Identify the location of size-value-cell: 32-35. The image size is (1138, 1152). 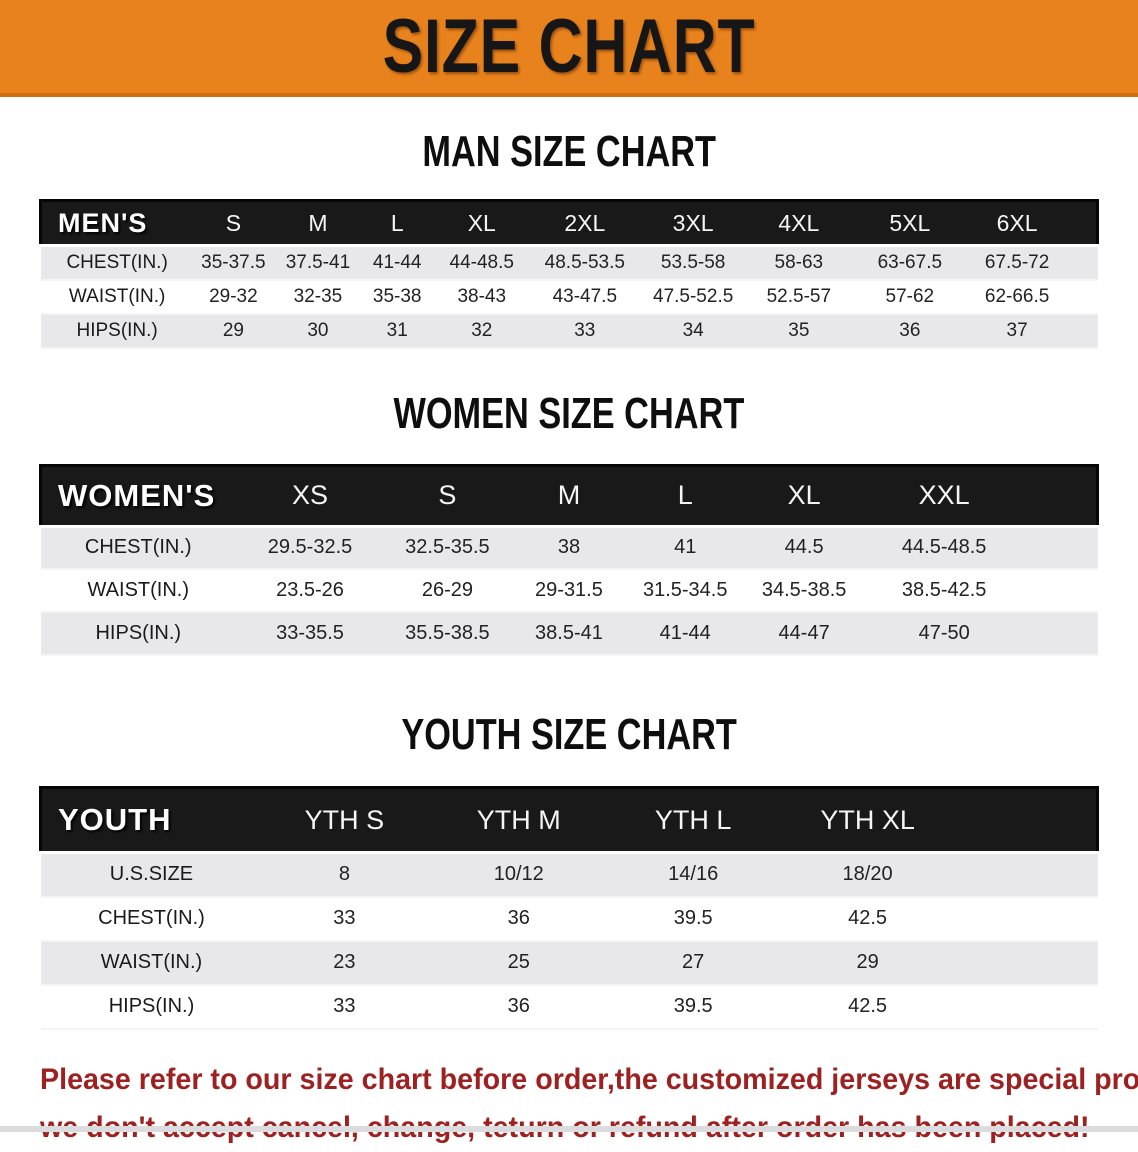
(318, 296).